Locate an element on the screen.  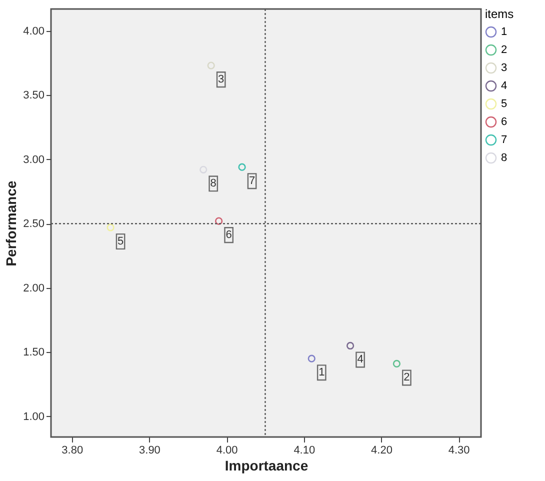
text: 8 is located at coordinates (213, 184).